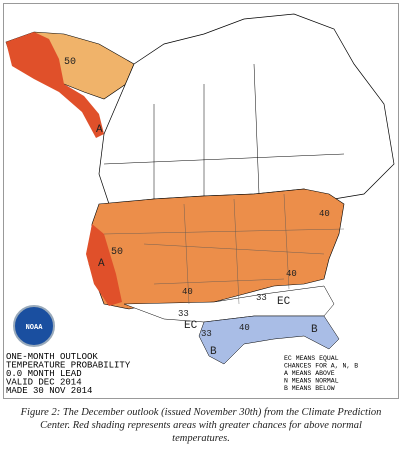  I want to click on legend-line: B MEANS BELOW, so click(309, 388).